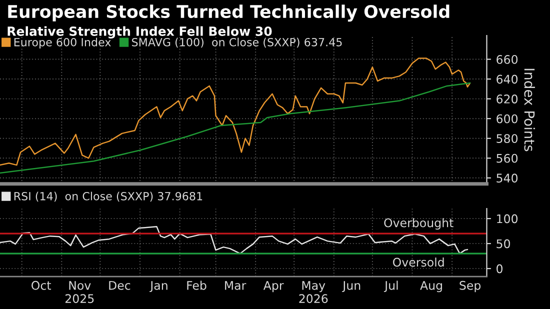 The height and width of the screenshot is (309, 550). I want to click on x-tick-label: May 2026, so click(313, 292).